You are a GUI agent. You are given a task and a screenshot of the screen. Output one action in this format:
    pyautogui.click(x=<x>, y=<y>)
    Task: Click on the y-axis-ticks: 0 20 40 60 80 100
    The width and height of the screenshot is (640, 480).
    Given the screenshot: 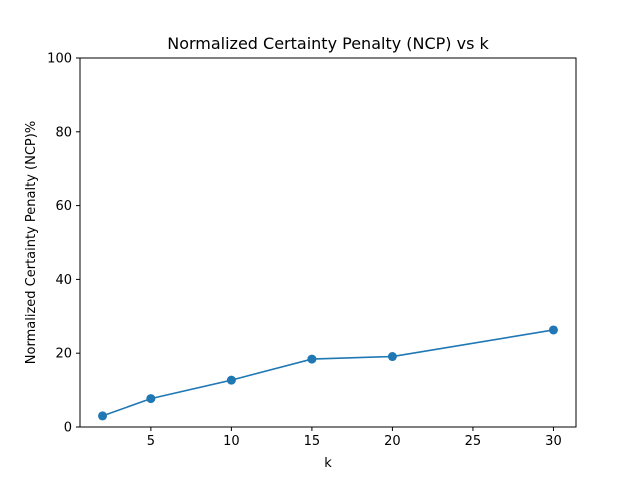 What is the action you would take?
    pyautogui.click(x=63, y=244)
    